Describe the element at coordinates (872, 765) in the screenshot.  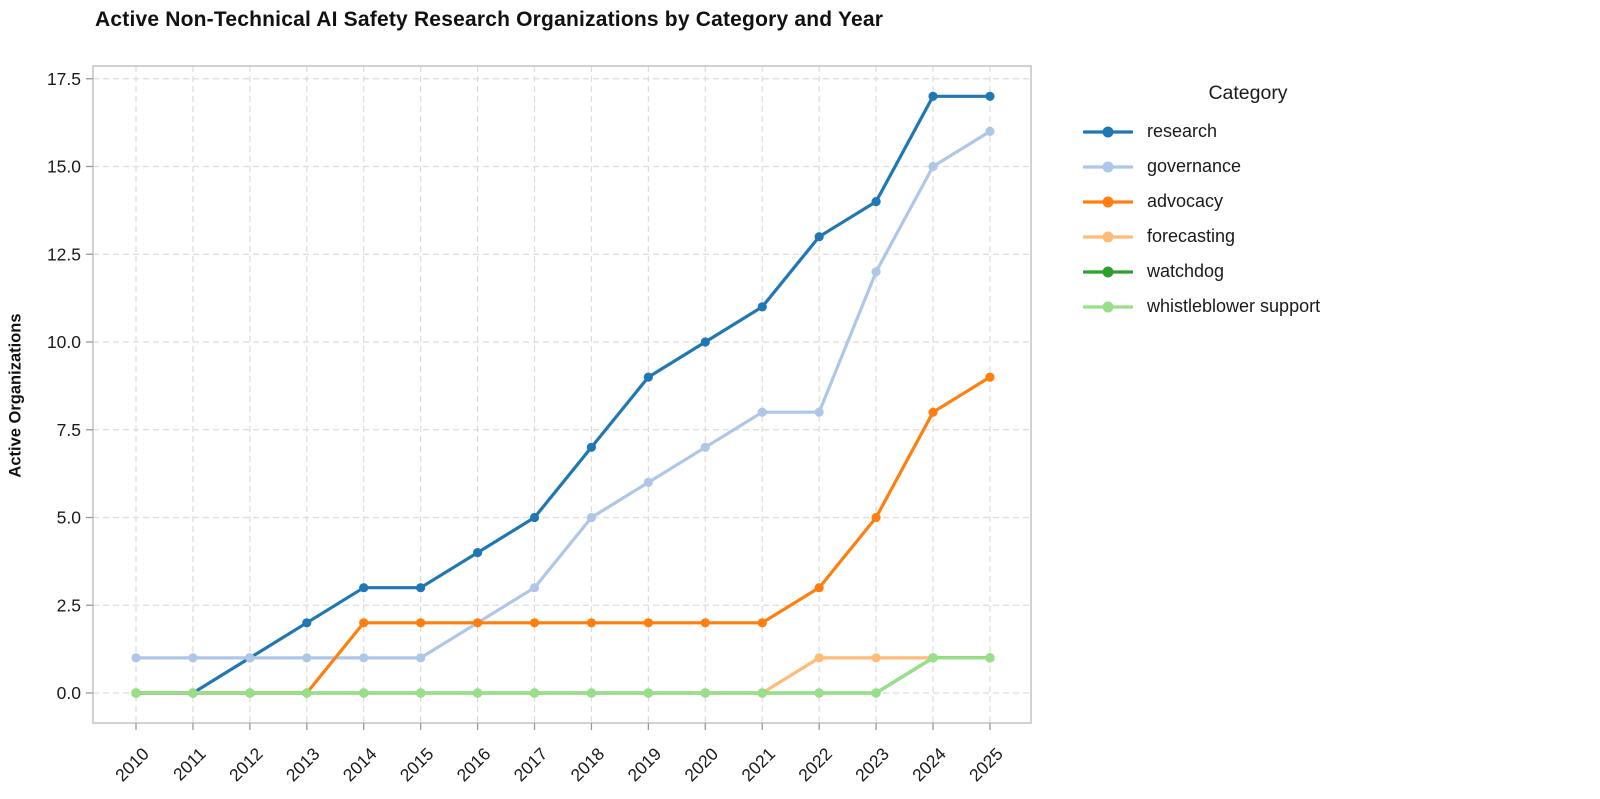
I see `svg-text: 2023` at that location.